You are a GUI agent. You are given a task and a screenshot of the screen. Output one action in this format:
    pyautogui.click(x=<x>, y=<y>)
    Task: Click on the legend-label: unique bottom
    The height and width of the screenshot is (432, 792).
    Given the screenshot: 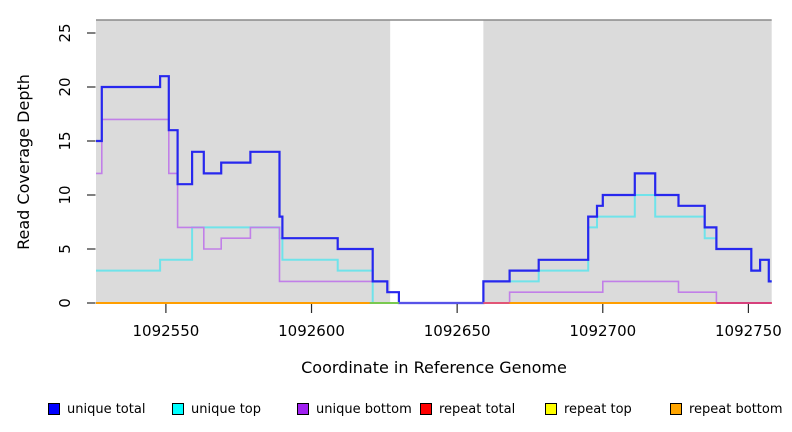 What is the action you would take?
    pyautogui.click(x=364, y=409)
    